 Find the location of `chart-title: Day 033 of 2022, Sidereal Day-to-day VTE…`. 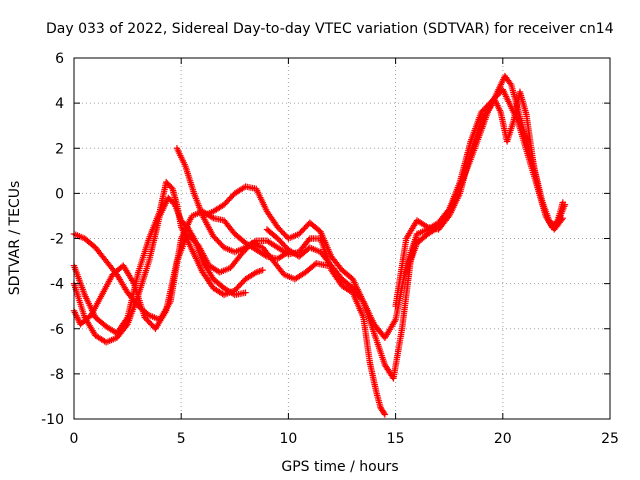

chart-title: Day 033 of 2022, Sidereal Day-to-day VTE… is located at coordinates (330, 29).